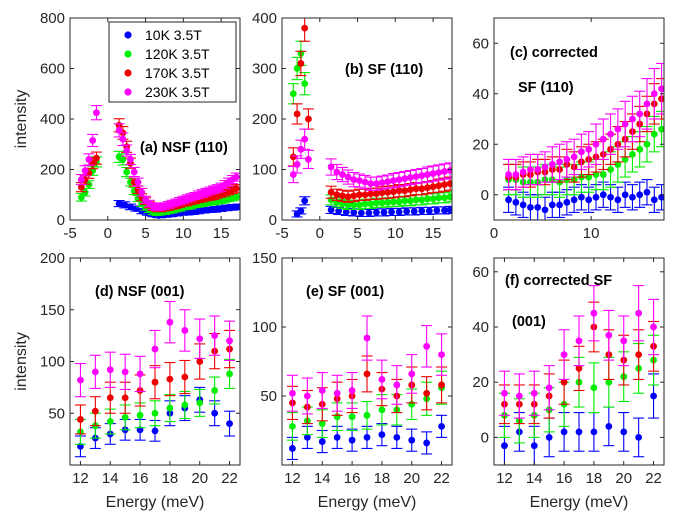 This screenshot has width=679, height=516. What do you see at coordinates (52, 310) in the screenshot?
I see `y-tick-label: 150` at bounding box center [52, 310].